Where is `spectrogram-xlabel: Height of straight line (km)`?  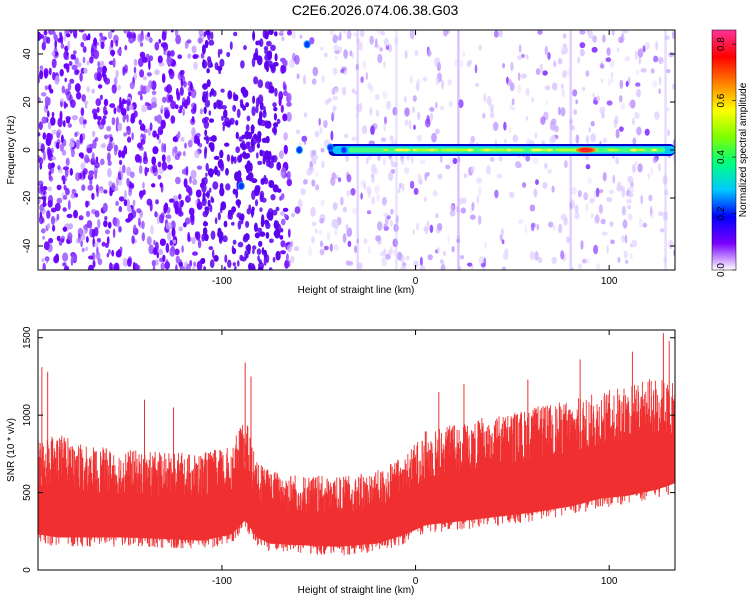
spectrogram-xlabel: Height of straight line (km) is located at coordinates (356, 290).